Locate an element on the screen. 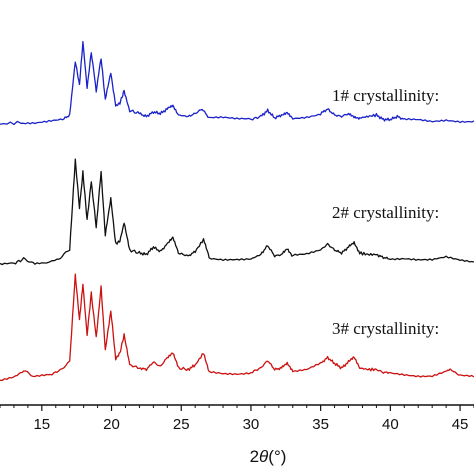 The height and width of the screenshot is (474, 474). x-tick-label-20: 20 is located at coordinates (111, 424).